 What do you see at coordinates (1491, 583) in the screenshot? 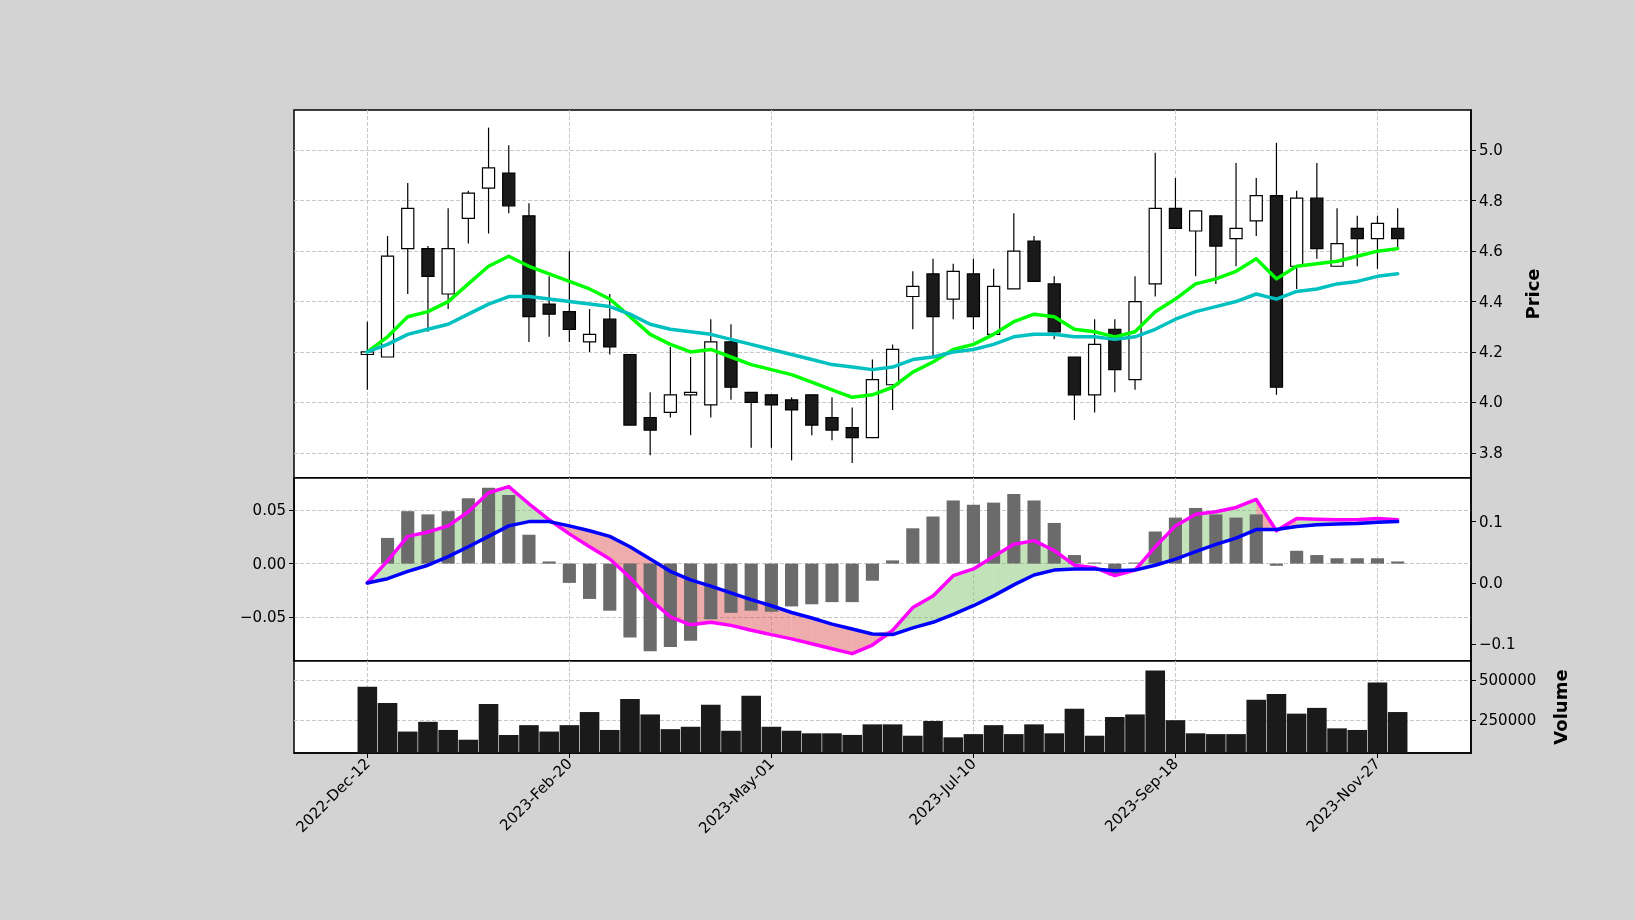
I see `y2-tick-label: 0.0` at bounding box center [1491, 583].